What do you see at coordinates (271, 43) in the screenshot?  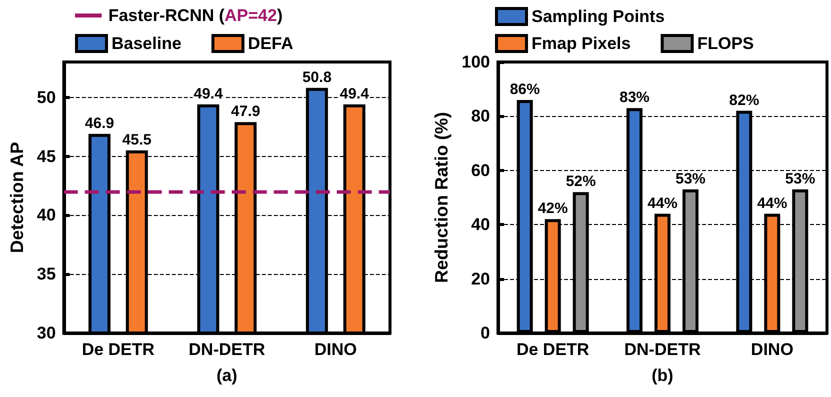 I see `legend-label: DEFA` at bounding box center [271, 43].